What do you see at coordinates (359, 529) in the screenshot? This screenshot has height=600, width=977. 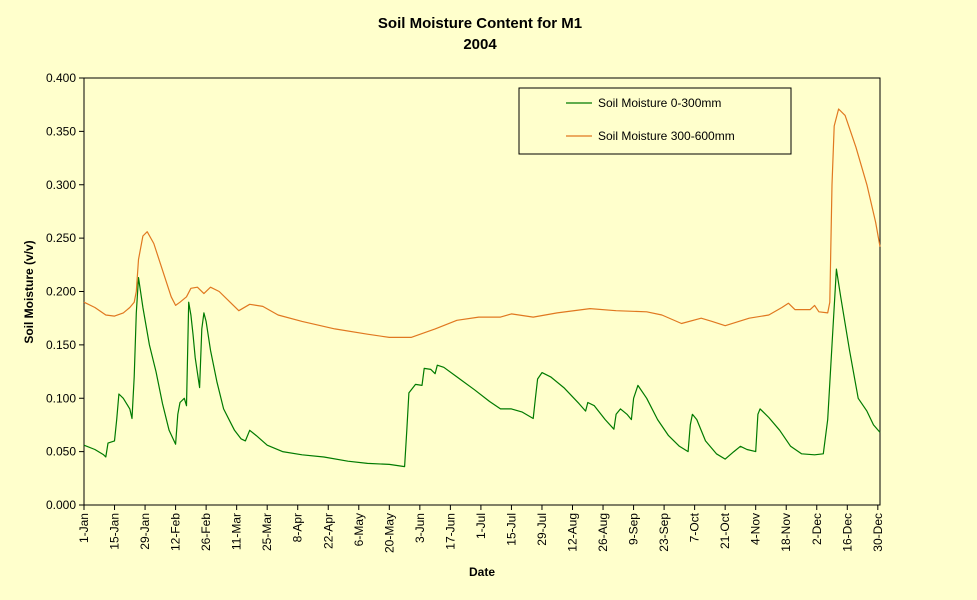 I see `x-tick-label: 6-May` at bounding box center [359, 529].